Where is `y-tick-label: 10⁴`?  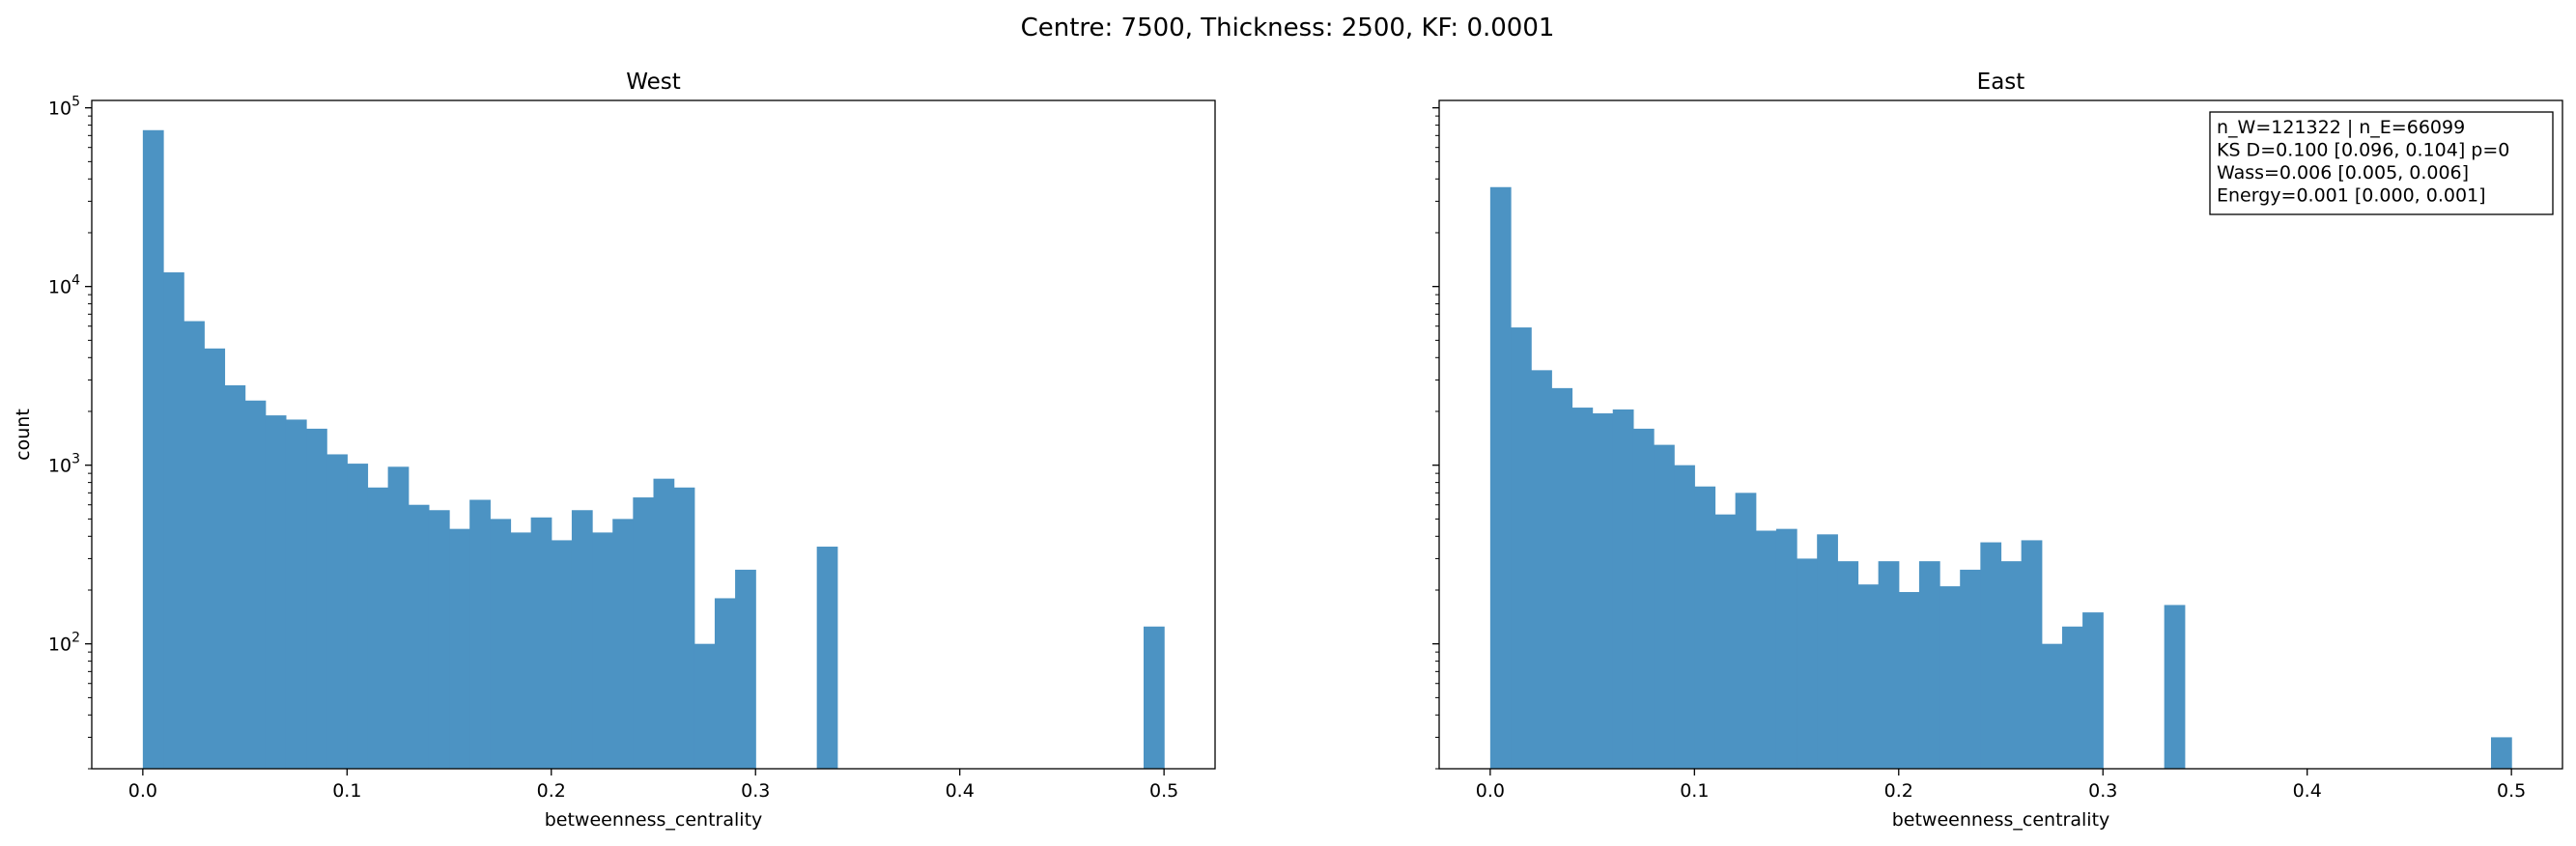
y-tick-label: 10⁴ is located at coordinates (64, 285).